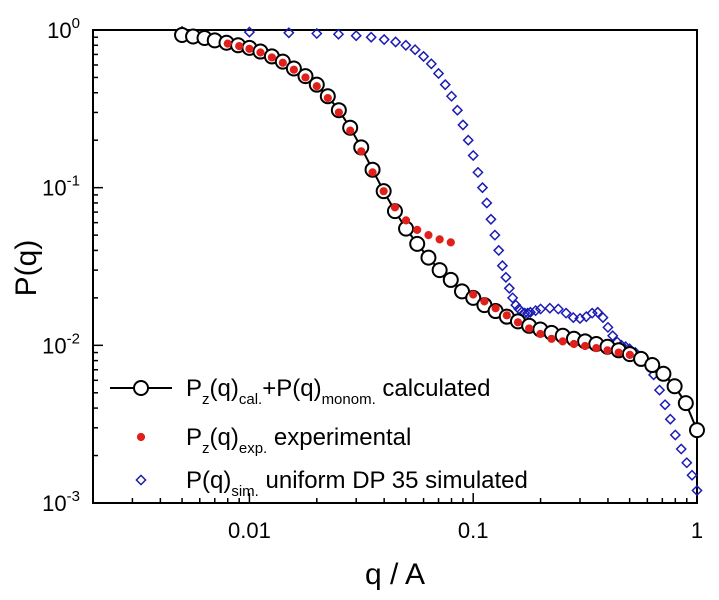 The image size is (719, 600). What do you see at coordinates (397, 518) in the screenshot?
I see `x-axis-ticks: 0.01 0.1 1` at bounding box center [397, 518].